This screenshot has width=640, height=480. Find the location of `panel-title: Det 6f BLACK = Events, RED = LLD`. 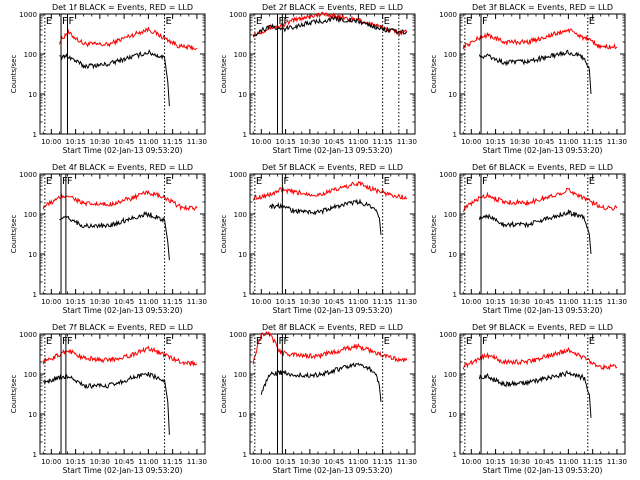

panel-title: Det 6f BLACK = Events, RED = LLD is located at coordinates (542, 167).